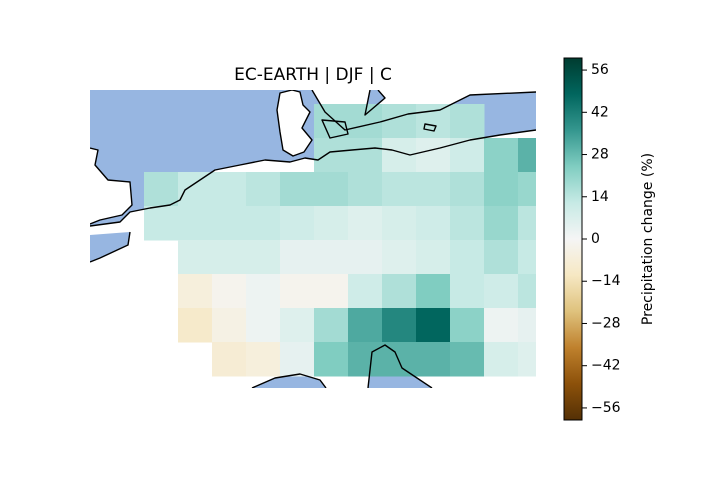 The image size is (720, 480). What do you see at coordinates (606, 281) in the screenshot?
I see `colorbar-tick-label: −14` at bounding box center [606, 281].